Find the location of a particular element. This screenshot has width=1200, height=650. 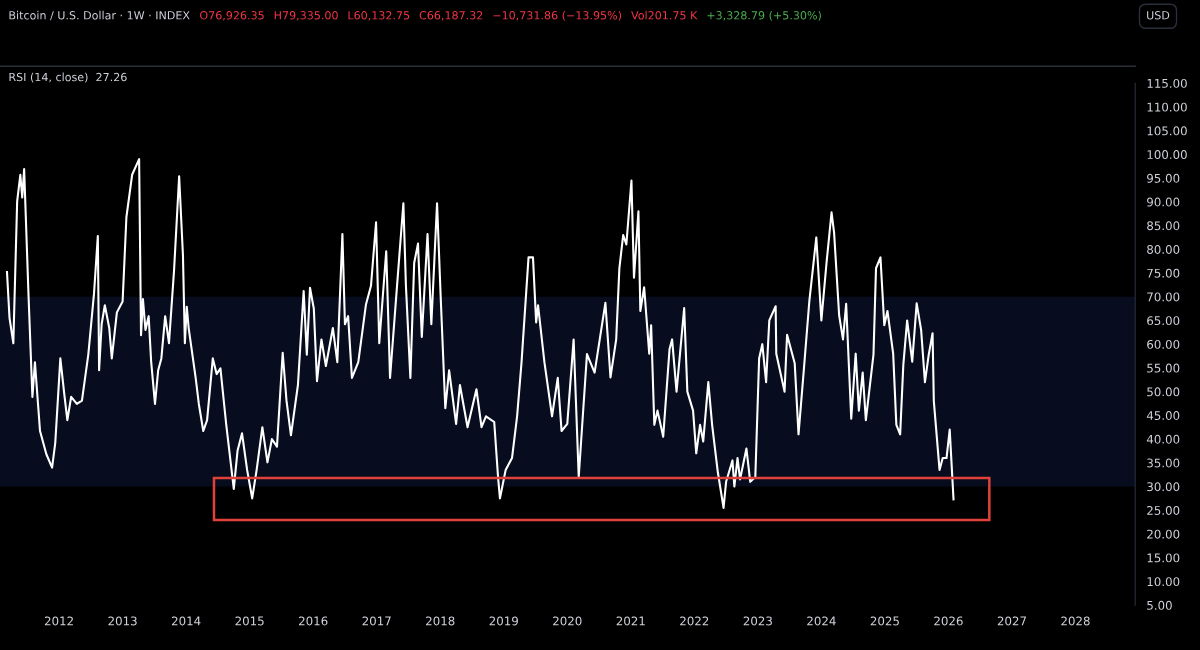

x-tick-label: 2025 is located at coordinates (884, 621).